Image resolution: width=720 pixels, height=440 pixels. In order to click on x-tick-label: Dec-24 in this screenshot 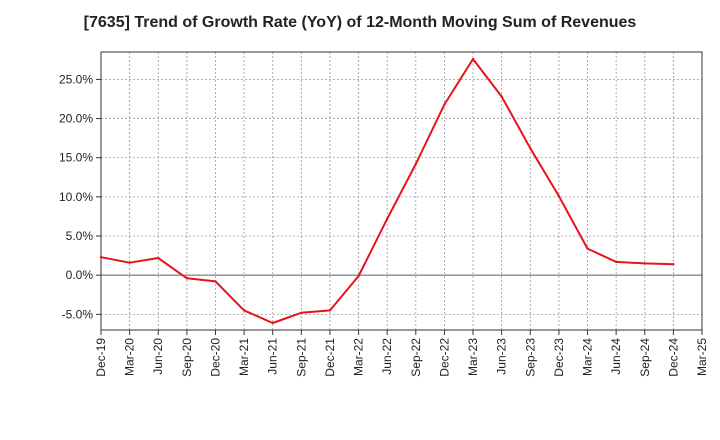, I will do `click(673, 357)`.